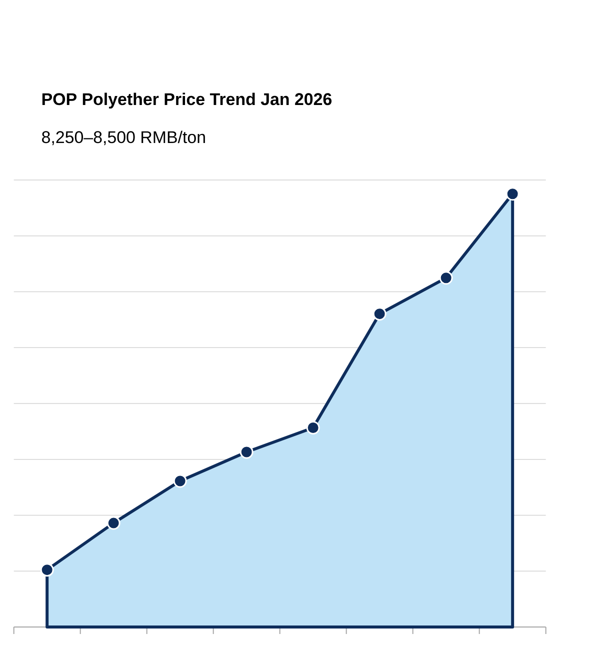  I want to click on chart-subtitle: 8,250–8,500 RMB/ton, so click(123, 138).